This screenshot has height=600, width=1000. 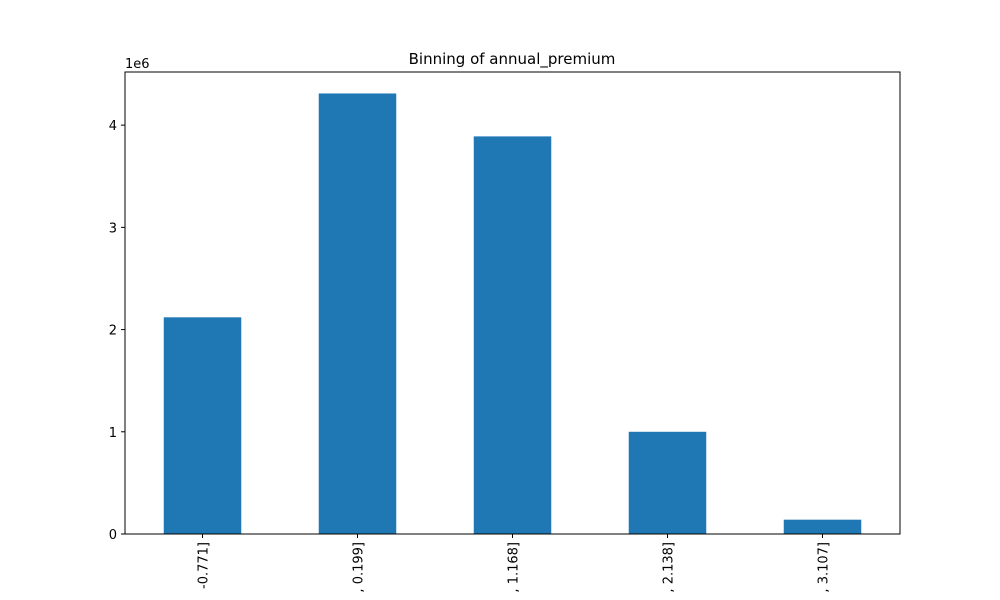 What do you see at coordinates (824, 567) in the screenshot?
I see `x-tick-label: , 3.107]` at bounding box center [824, 567].